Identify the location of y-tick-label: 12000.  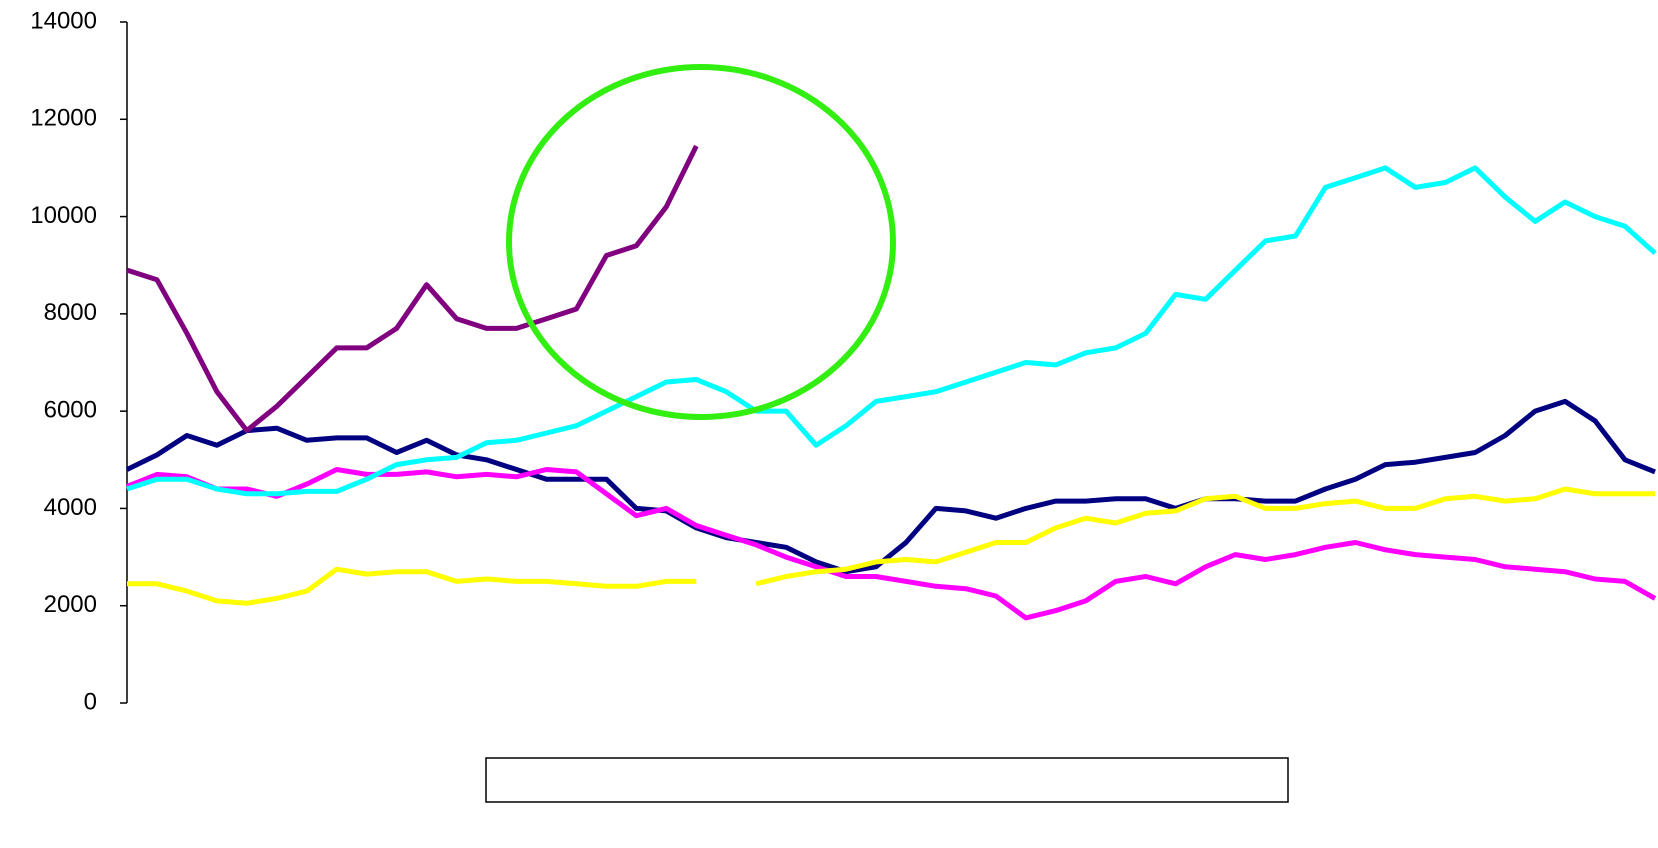
(63, 118).